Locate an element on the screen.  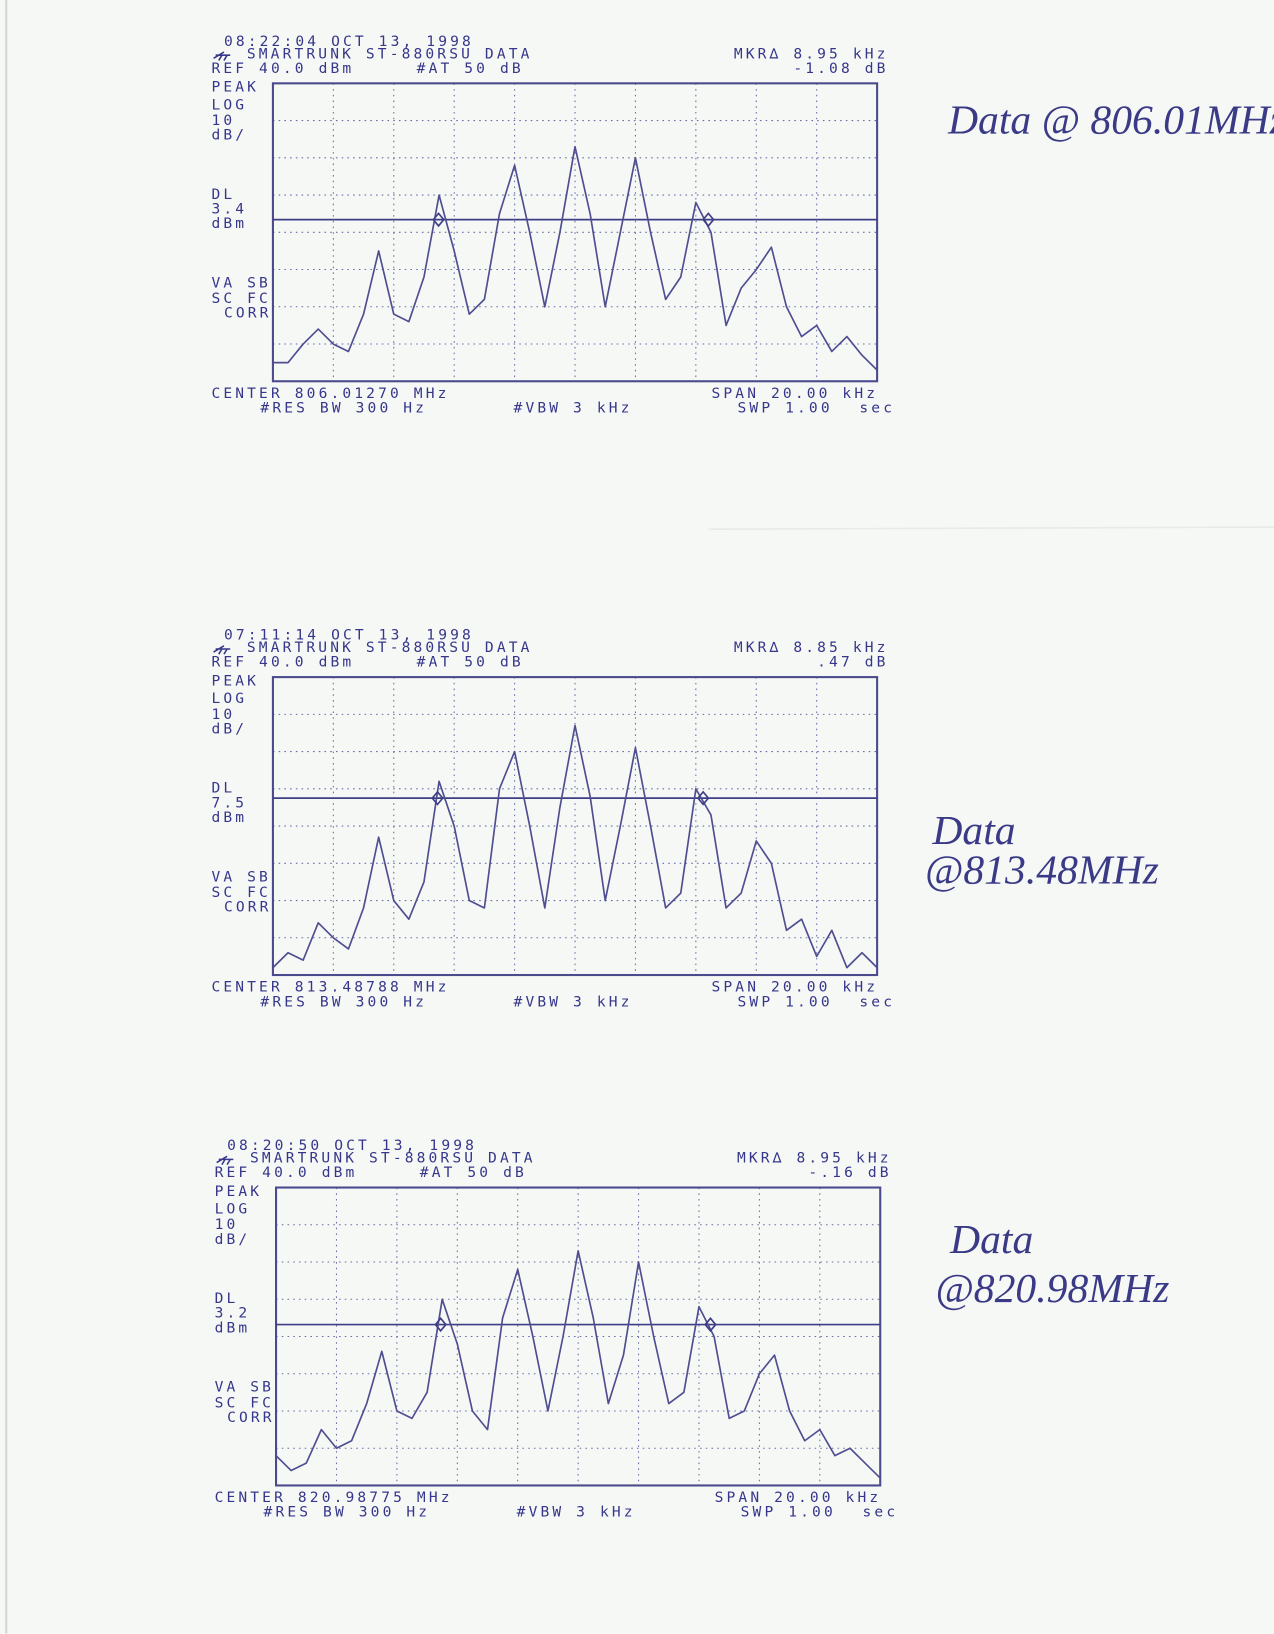
handwritten-note: Data @ 806.01MHz is located at coordinates (1110, 120).